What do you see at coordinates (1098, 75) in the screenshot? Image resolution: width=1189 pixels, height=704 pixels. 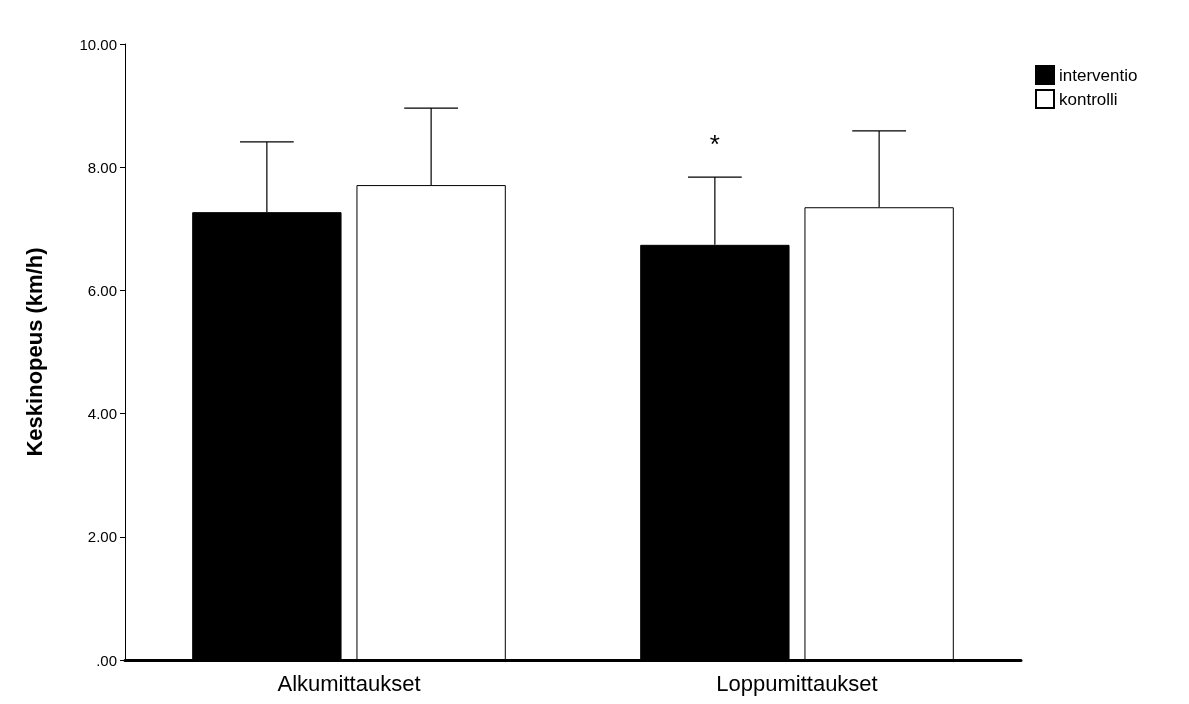 I see `legend-label: interventio` at bounding box center [1098, 75].